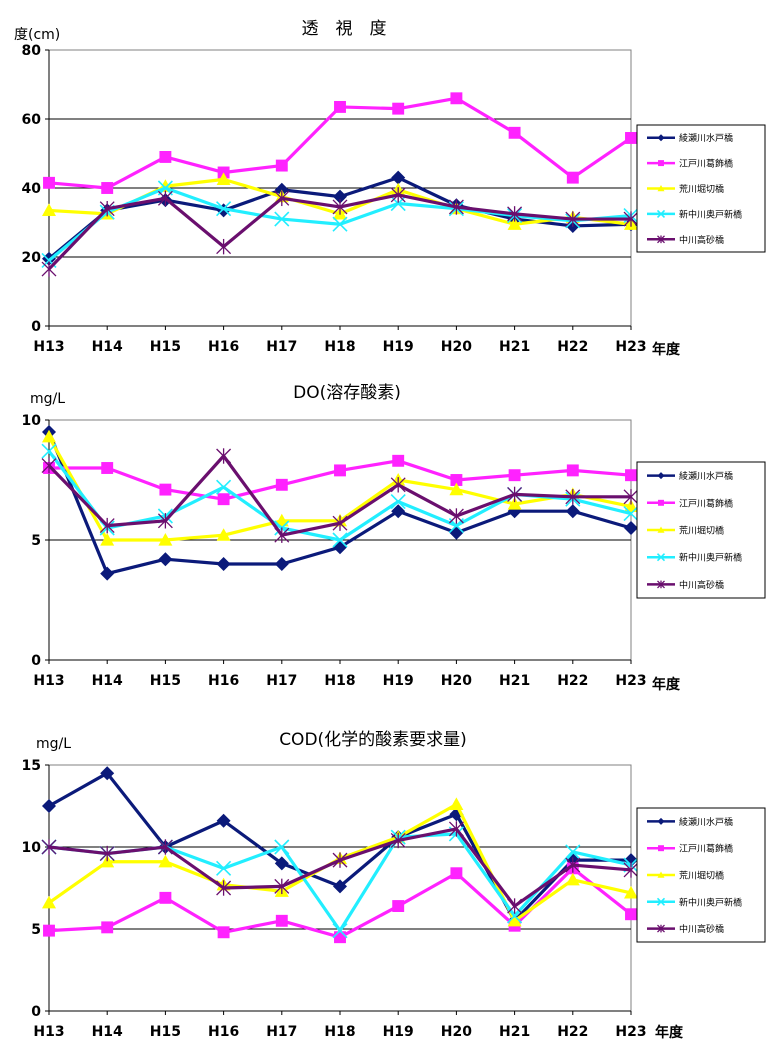  Describe the element at coordinates (514, 347) in the screenshot. I see `x-tick-label: H21` at that location.